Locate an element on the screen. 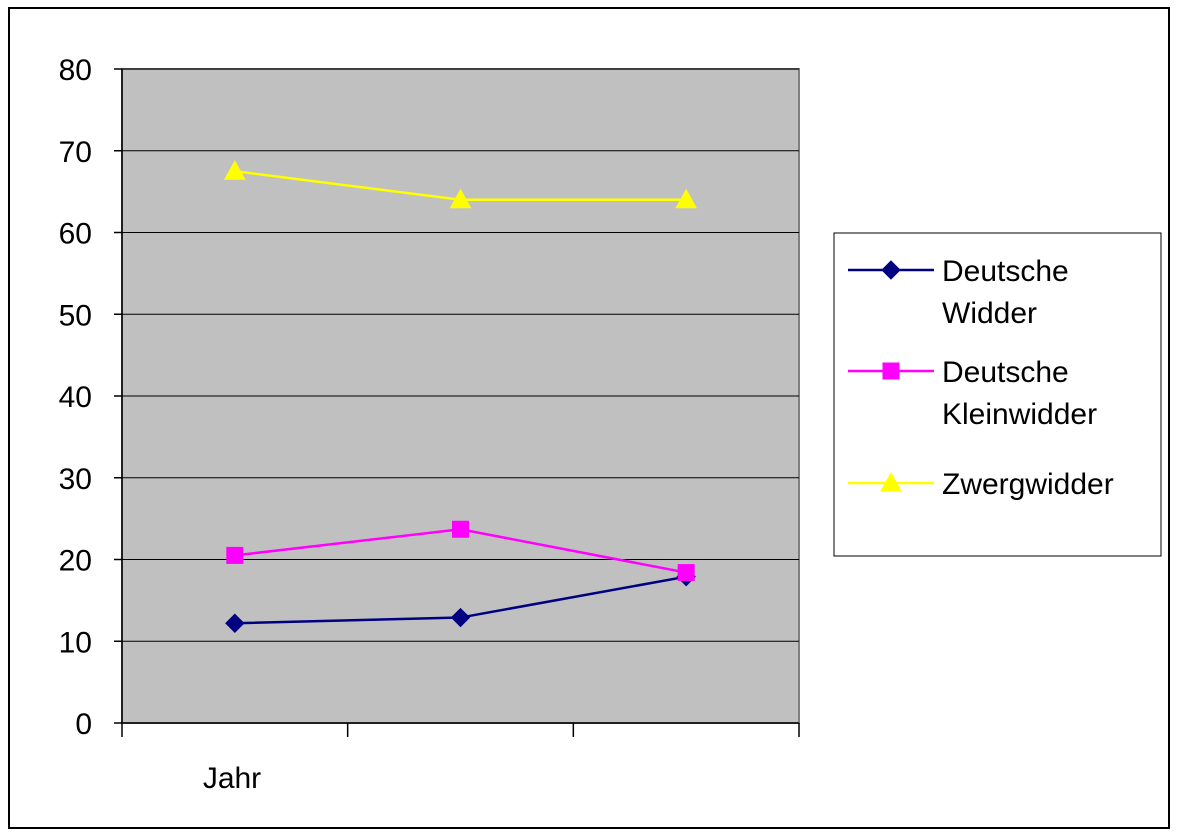 This screenshot has height=838, width=1179. y-tick-label: 30 is located at coordinates (75, 479).